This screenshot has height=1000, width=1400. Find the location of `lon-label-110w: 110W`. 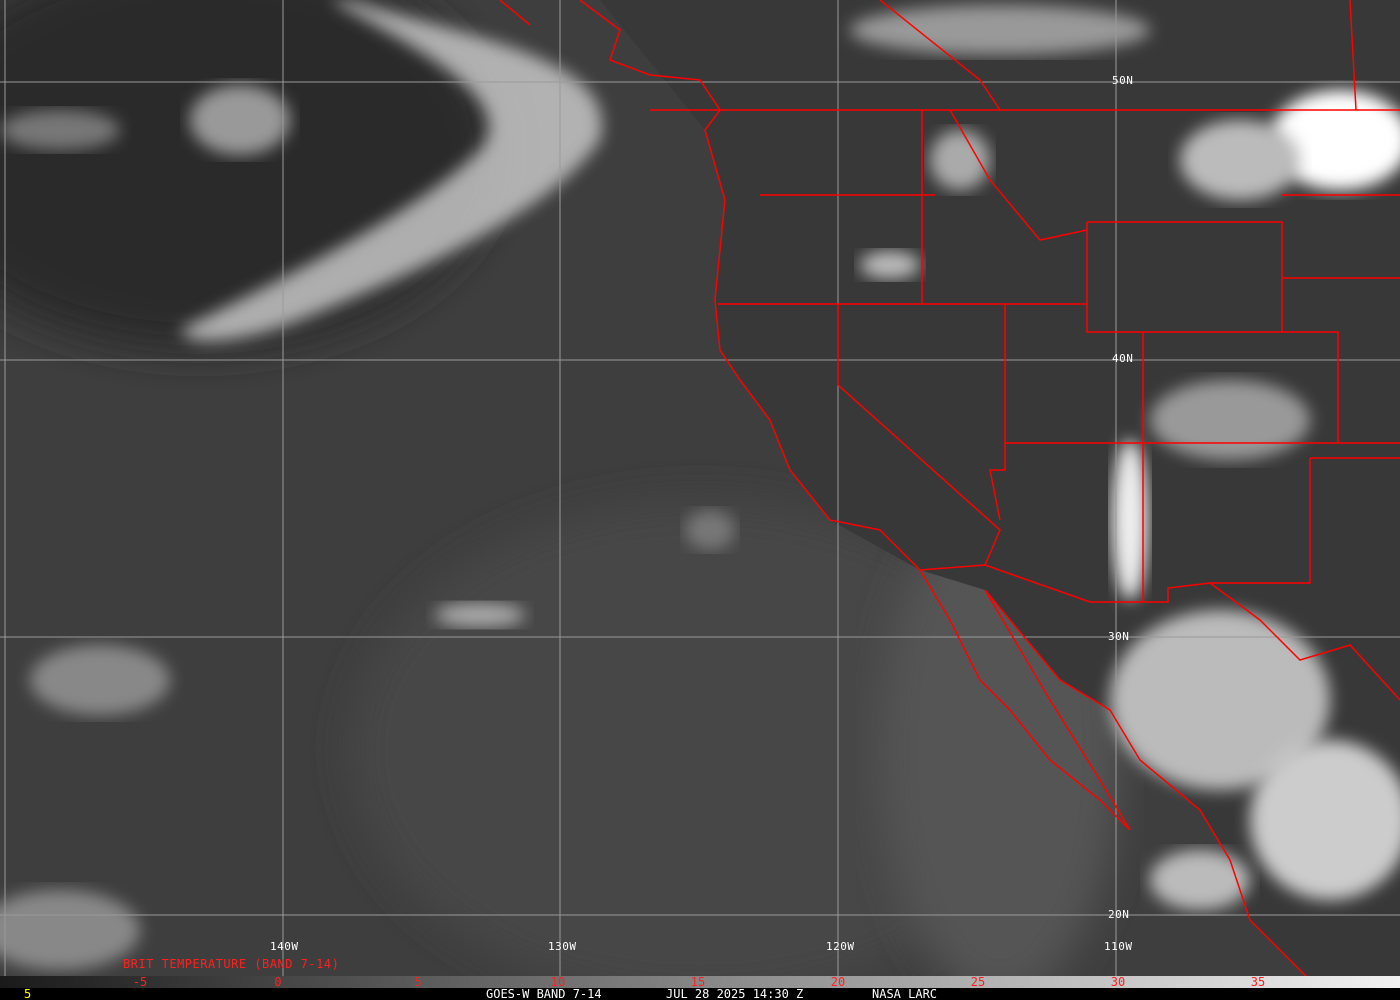

lon-label-110w: 110W is located at coordinates (1118, 946).